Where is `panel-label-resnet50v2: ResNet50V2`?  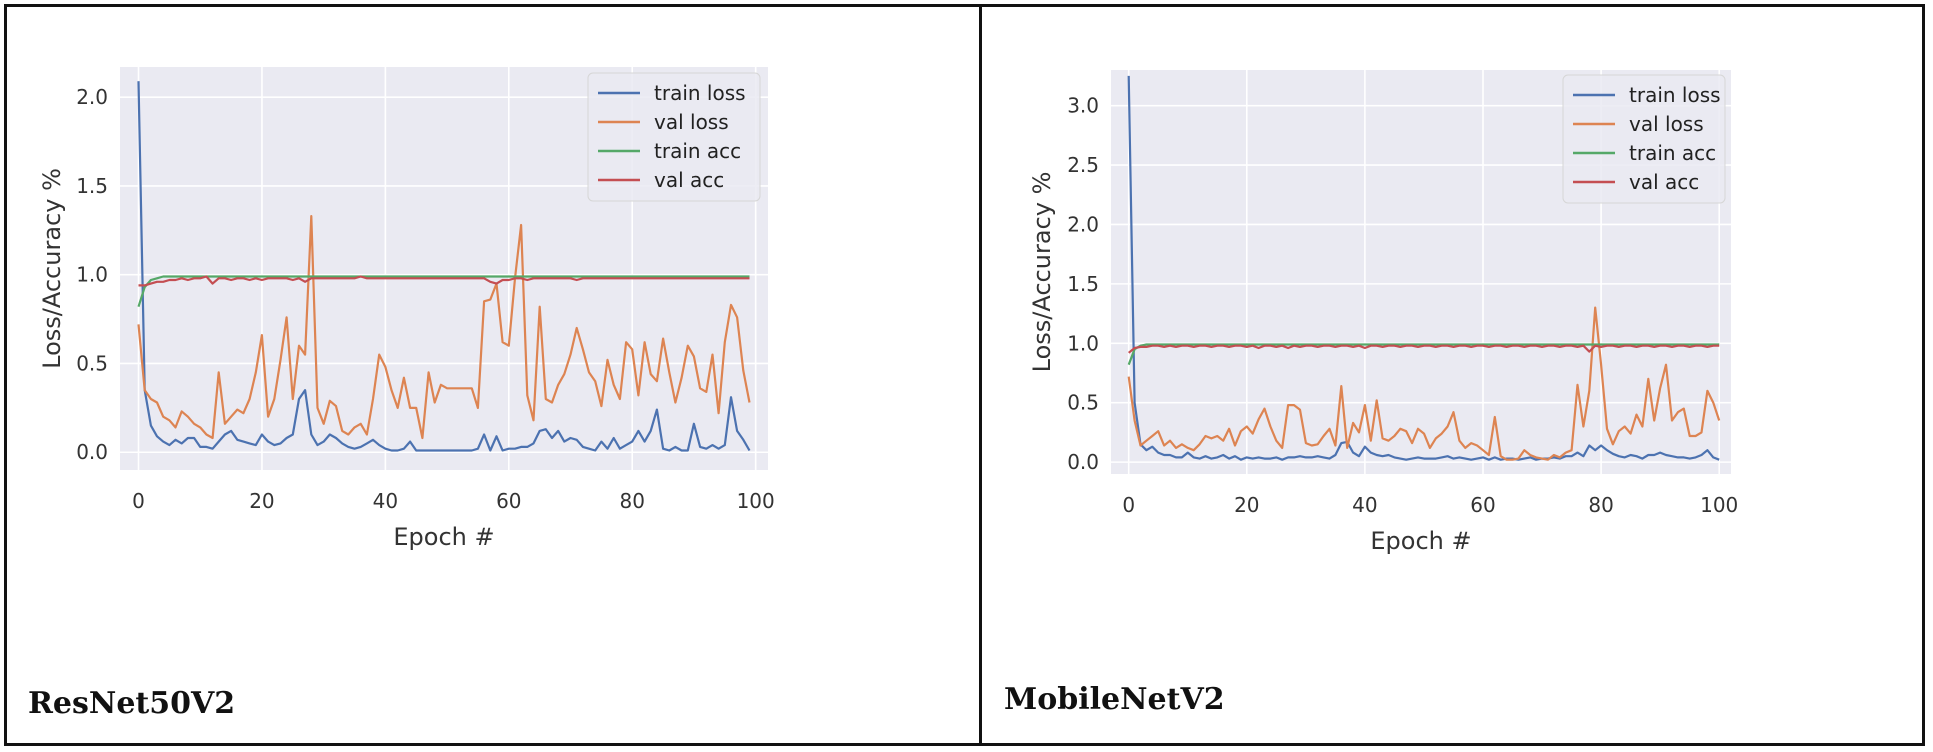 panel-label-resnet50v2: ResNet50V2 is located at coordinates (132, 703).